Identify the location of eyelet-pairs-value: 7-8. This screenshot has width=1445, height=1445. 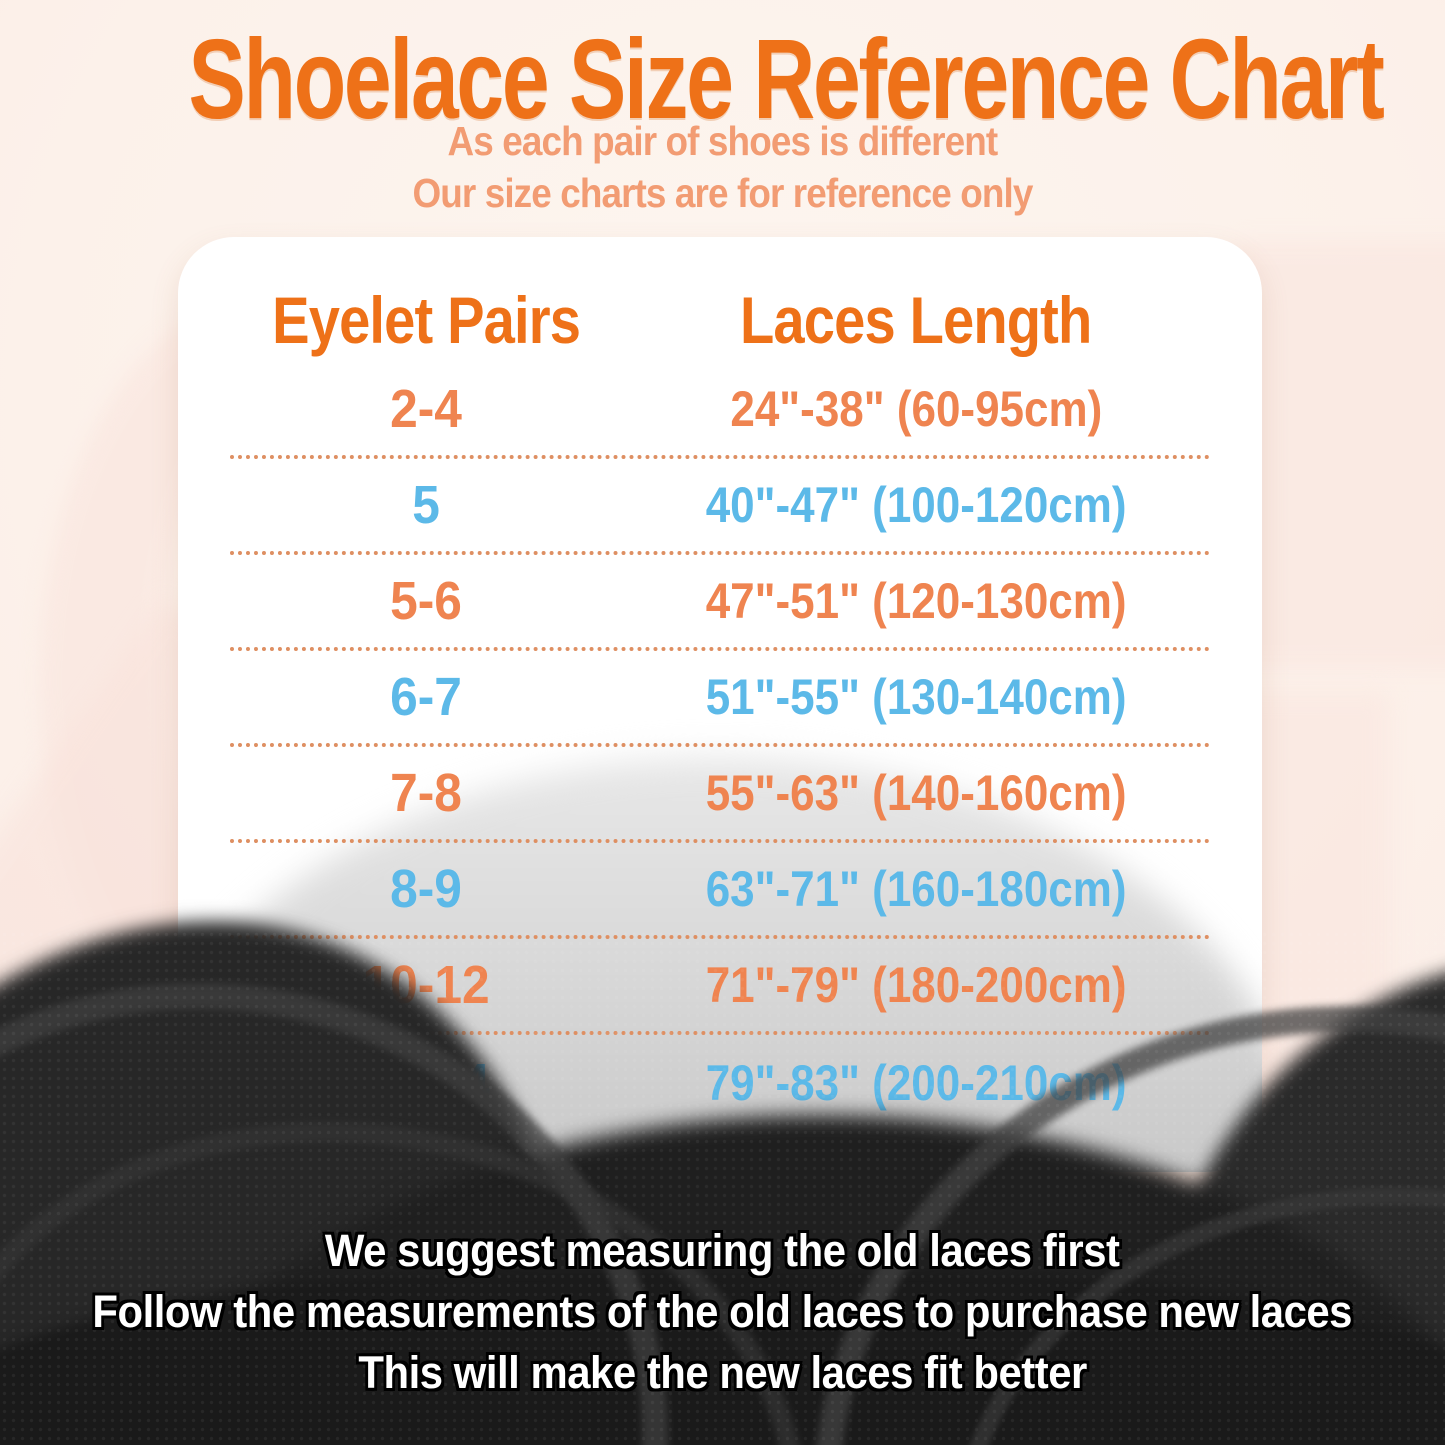
(426, 793).